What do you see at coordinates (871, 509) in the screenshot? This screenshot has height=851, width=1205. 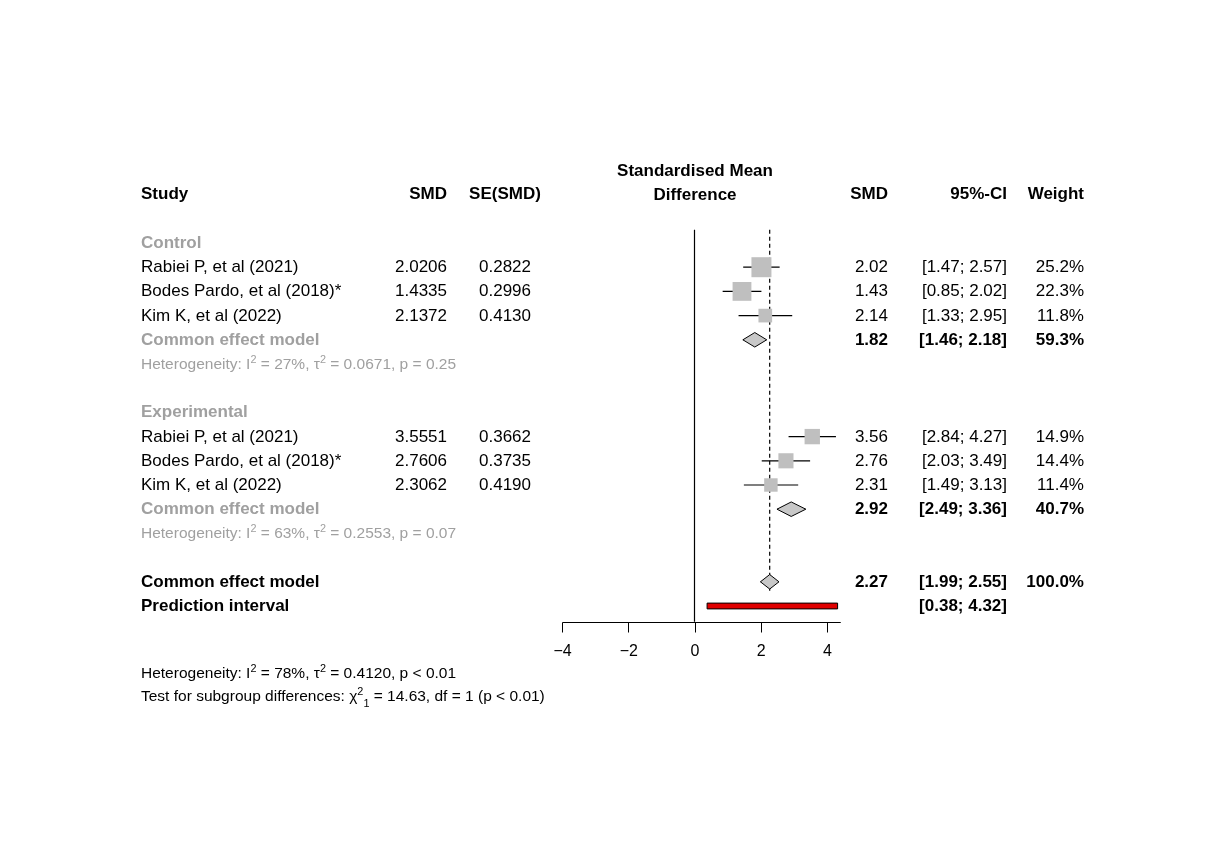 I see `text: 2.92` at bounding box center [871, 509].